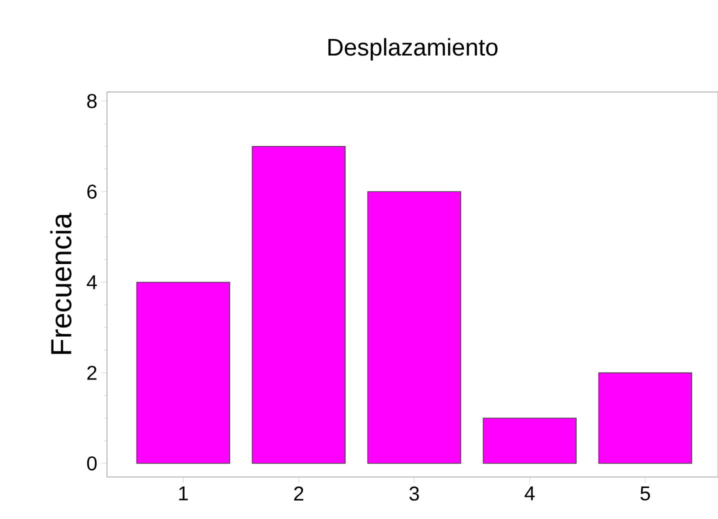  I want to click on x-tick-label: 2, so click(299, 493).